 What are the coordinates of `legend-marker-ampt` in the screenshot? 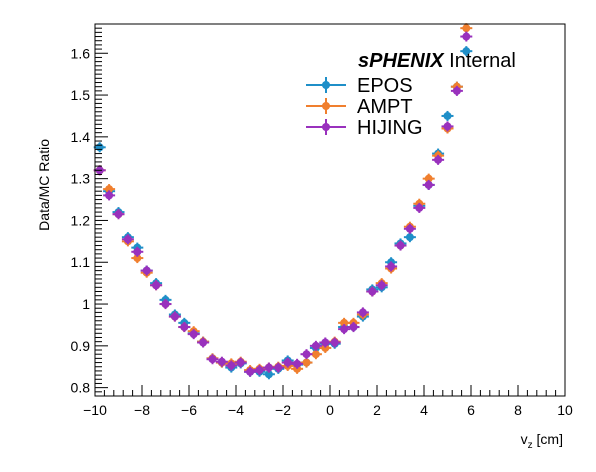 It's located at (326, 106).